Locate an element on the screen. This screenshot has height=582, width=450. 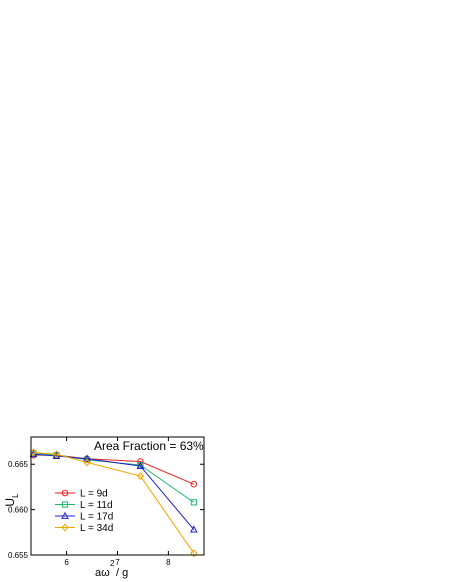
y-axis-title-main: U is located at coordinates (10, 502).